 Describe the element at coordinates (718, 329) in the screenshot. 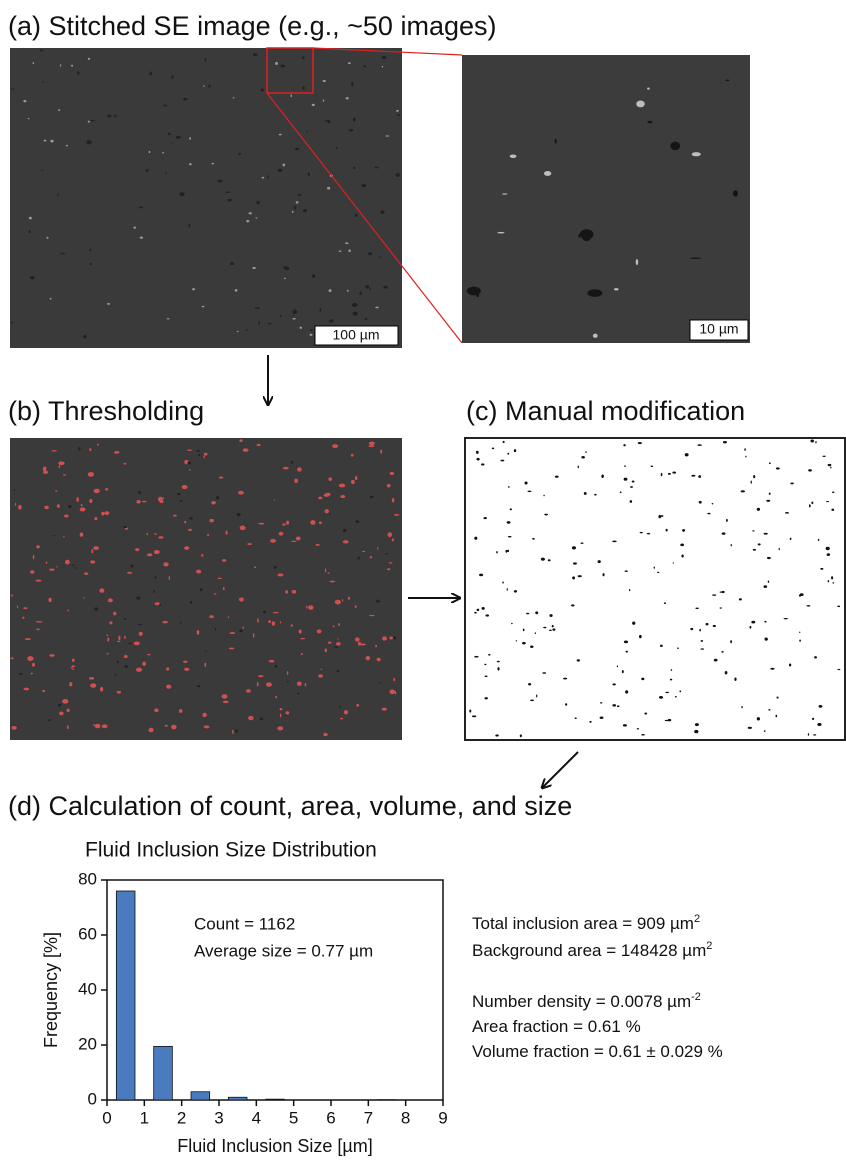

I see `scale-bar-label: 10 µm` at that location.